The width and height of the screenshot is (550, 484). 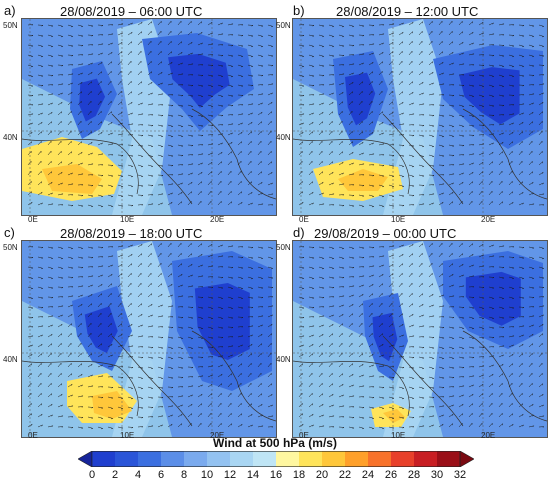 I want to click on lon-tick-20e-a: 20E, so click(x=217, y=219).